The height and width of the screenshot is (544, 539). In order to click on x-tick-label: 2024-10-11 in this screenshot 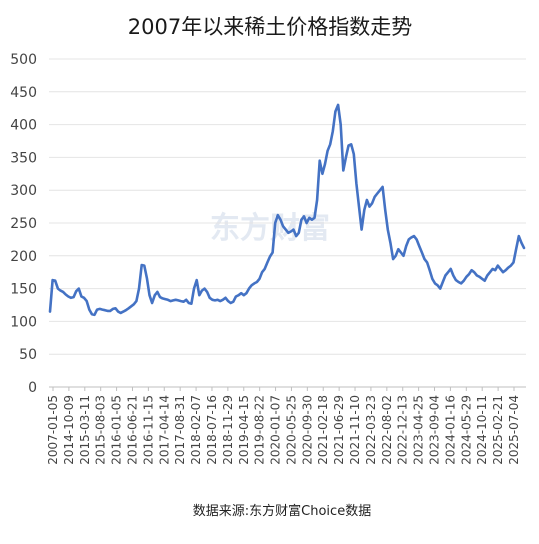, I will do `click(482, 430)`.